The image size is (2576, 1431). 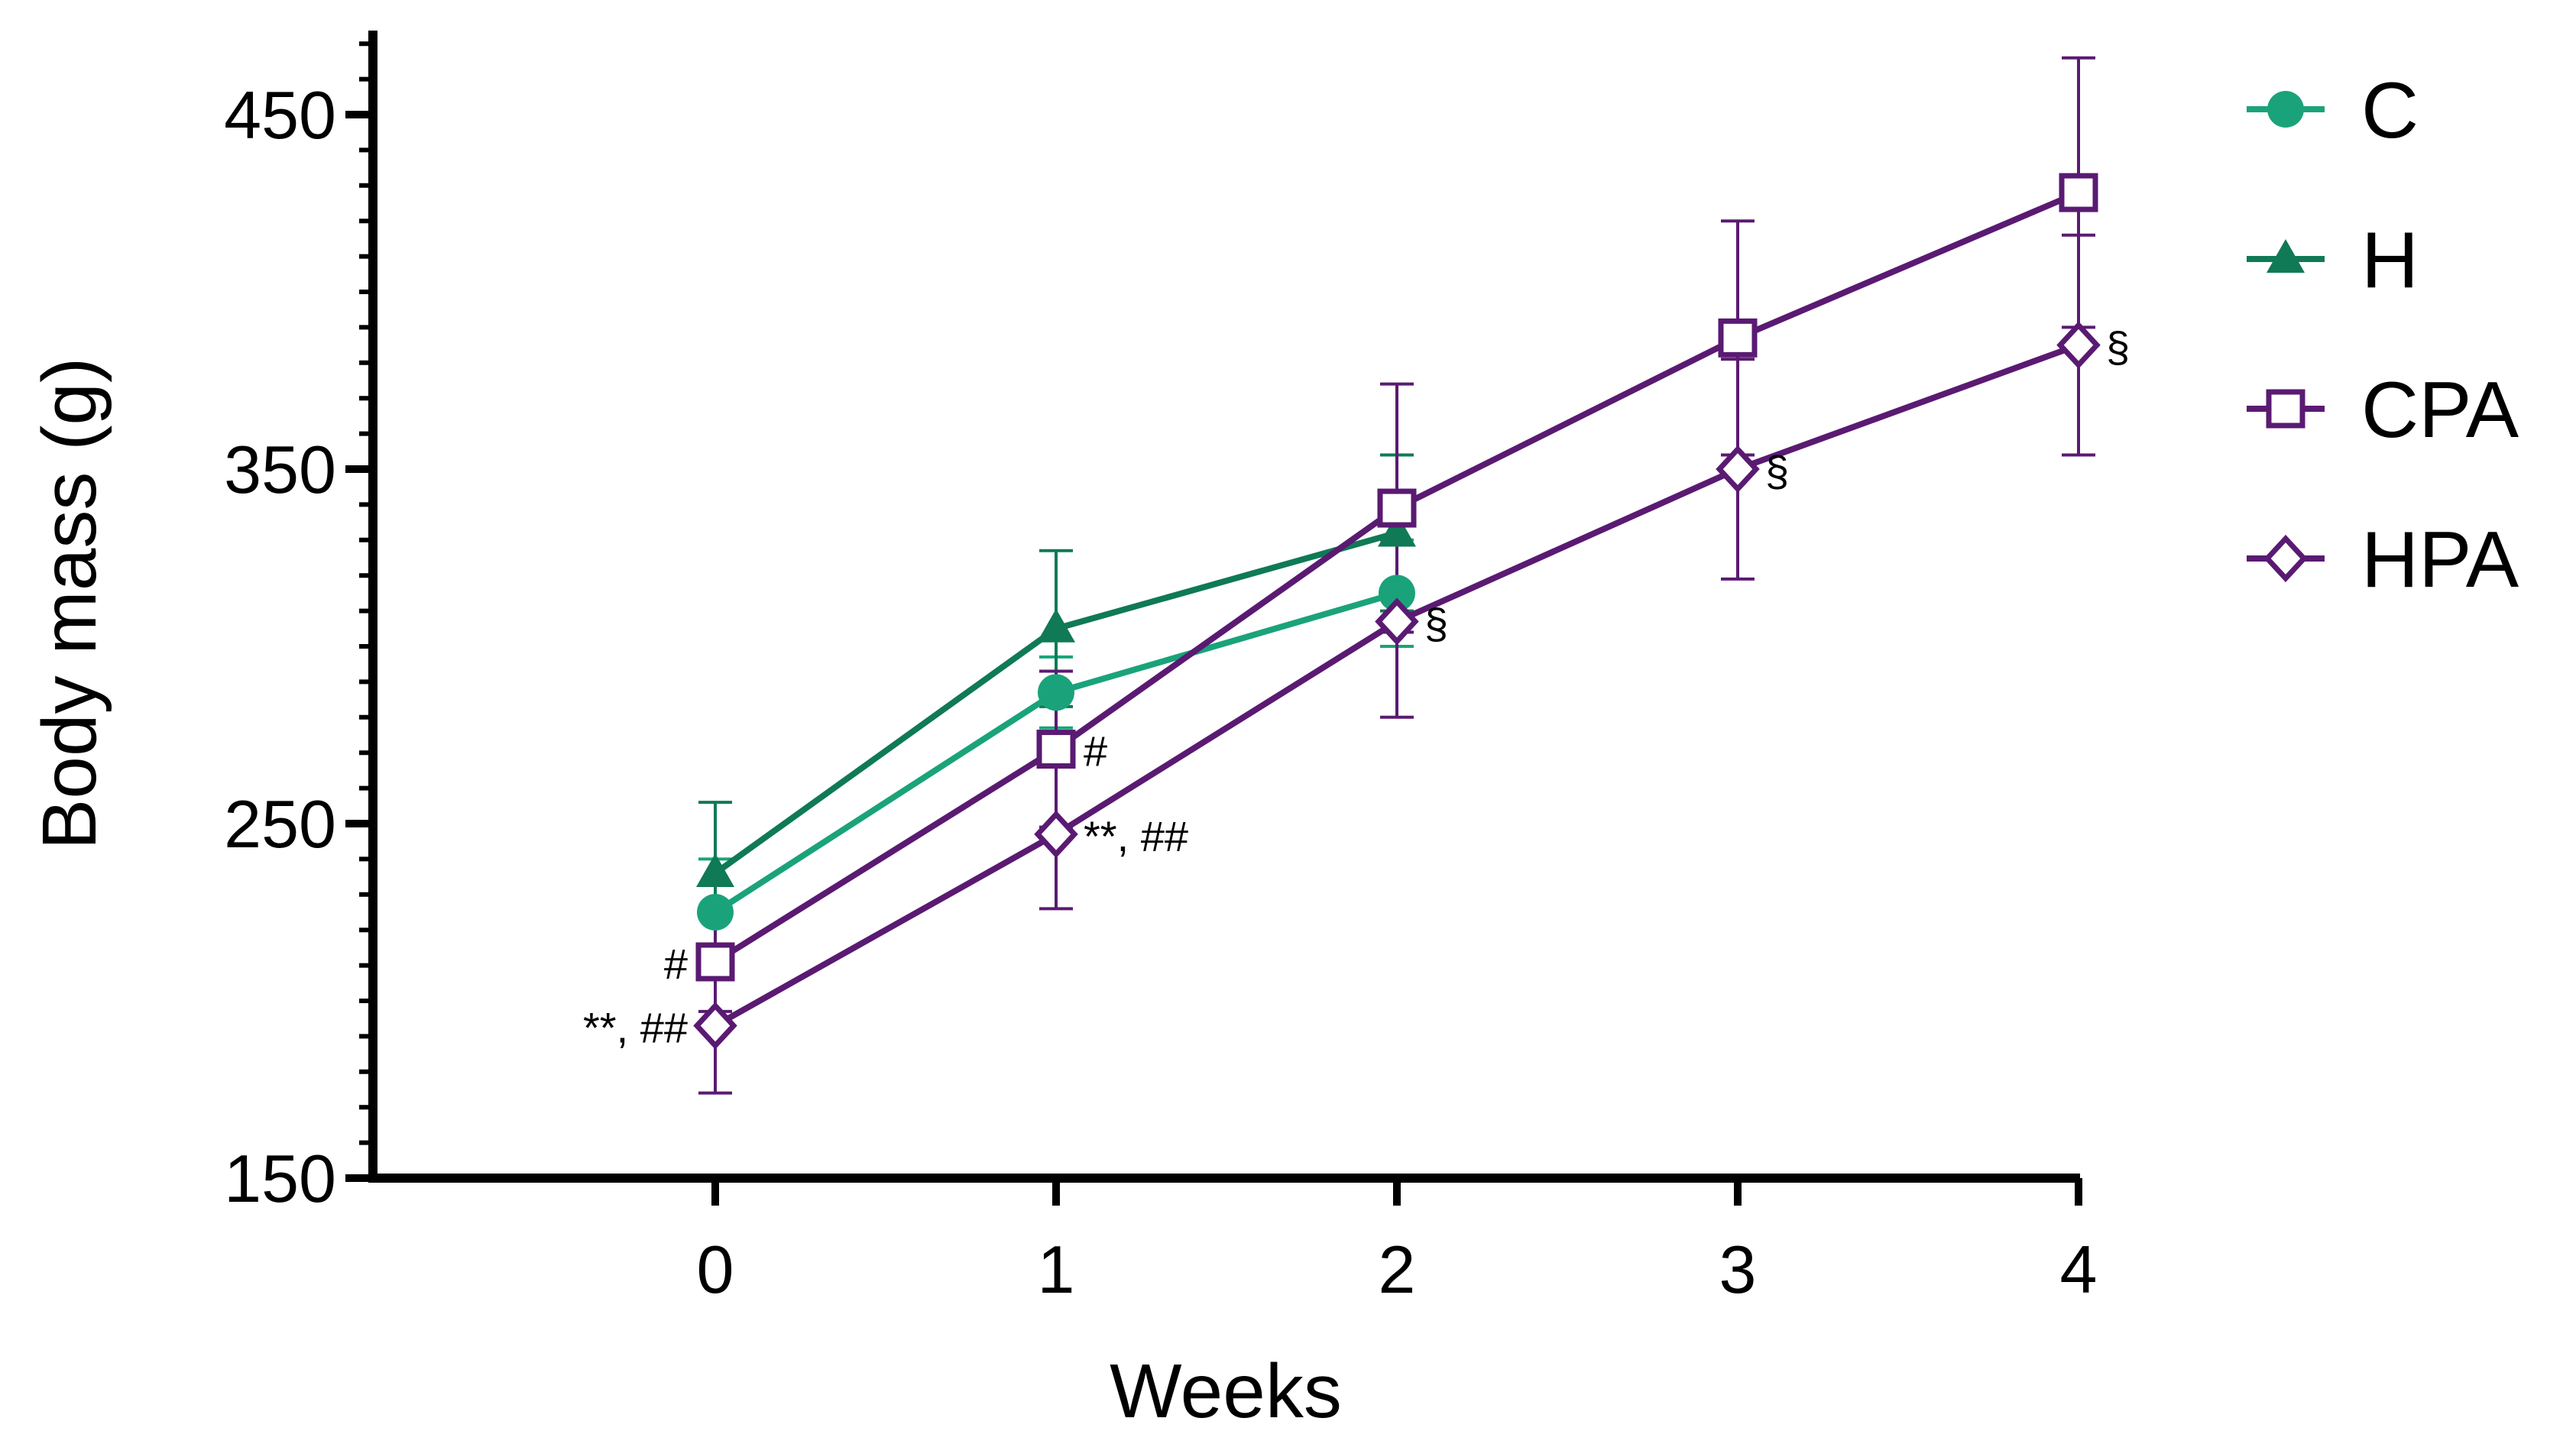 I want to click on y-tick-label: 350, so click(x=280, y=469).